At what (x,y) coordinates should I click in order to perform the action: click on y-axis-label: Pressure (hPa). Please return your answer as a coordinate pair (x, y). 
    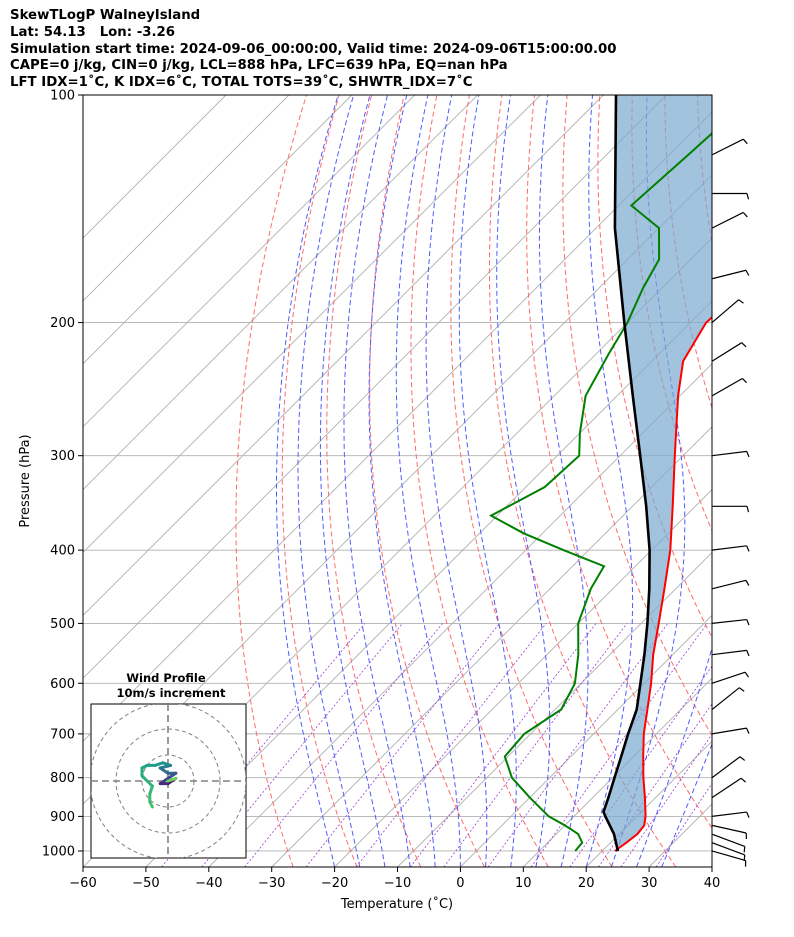
    Looking at the image, I should click on (25, 480).